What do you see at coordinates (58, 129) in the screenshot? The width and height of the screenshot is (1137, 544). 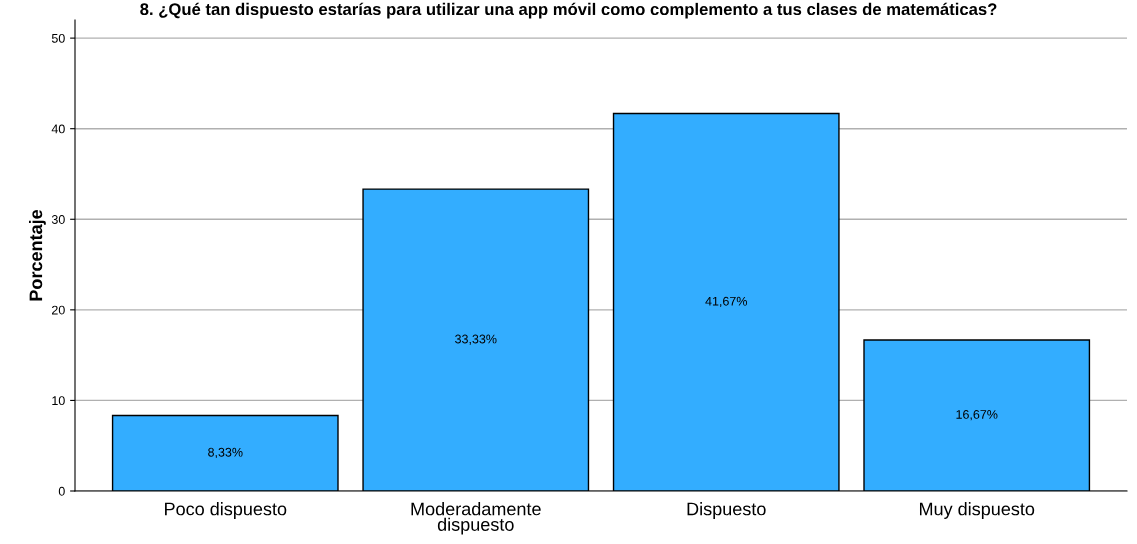 I see `y-tick-label: 40` at bounding box center [58, 129].